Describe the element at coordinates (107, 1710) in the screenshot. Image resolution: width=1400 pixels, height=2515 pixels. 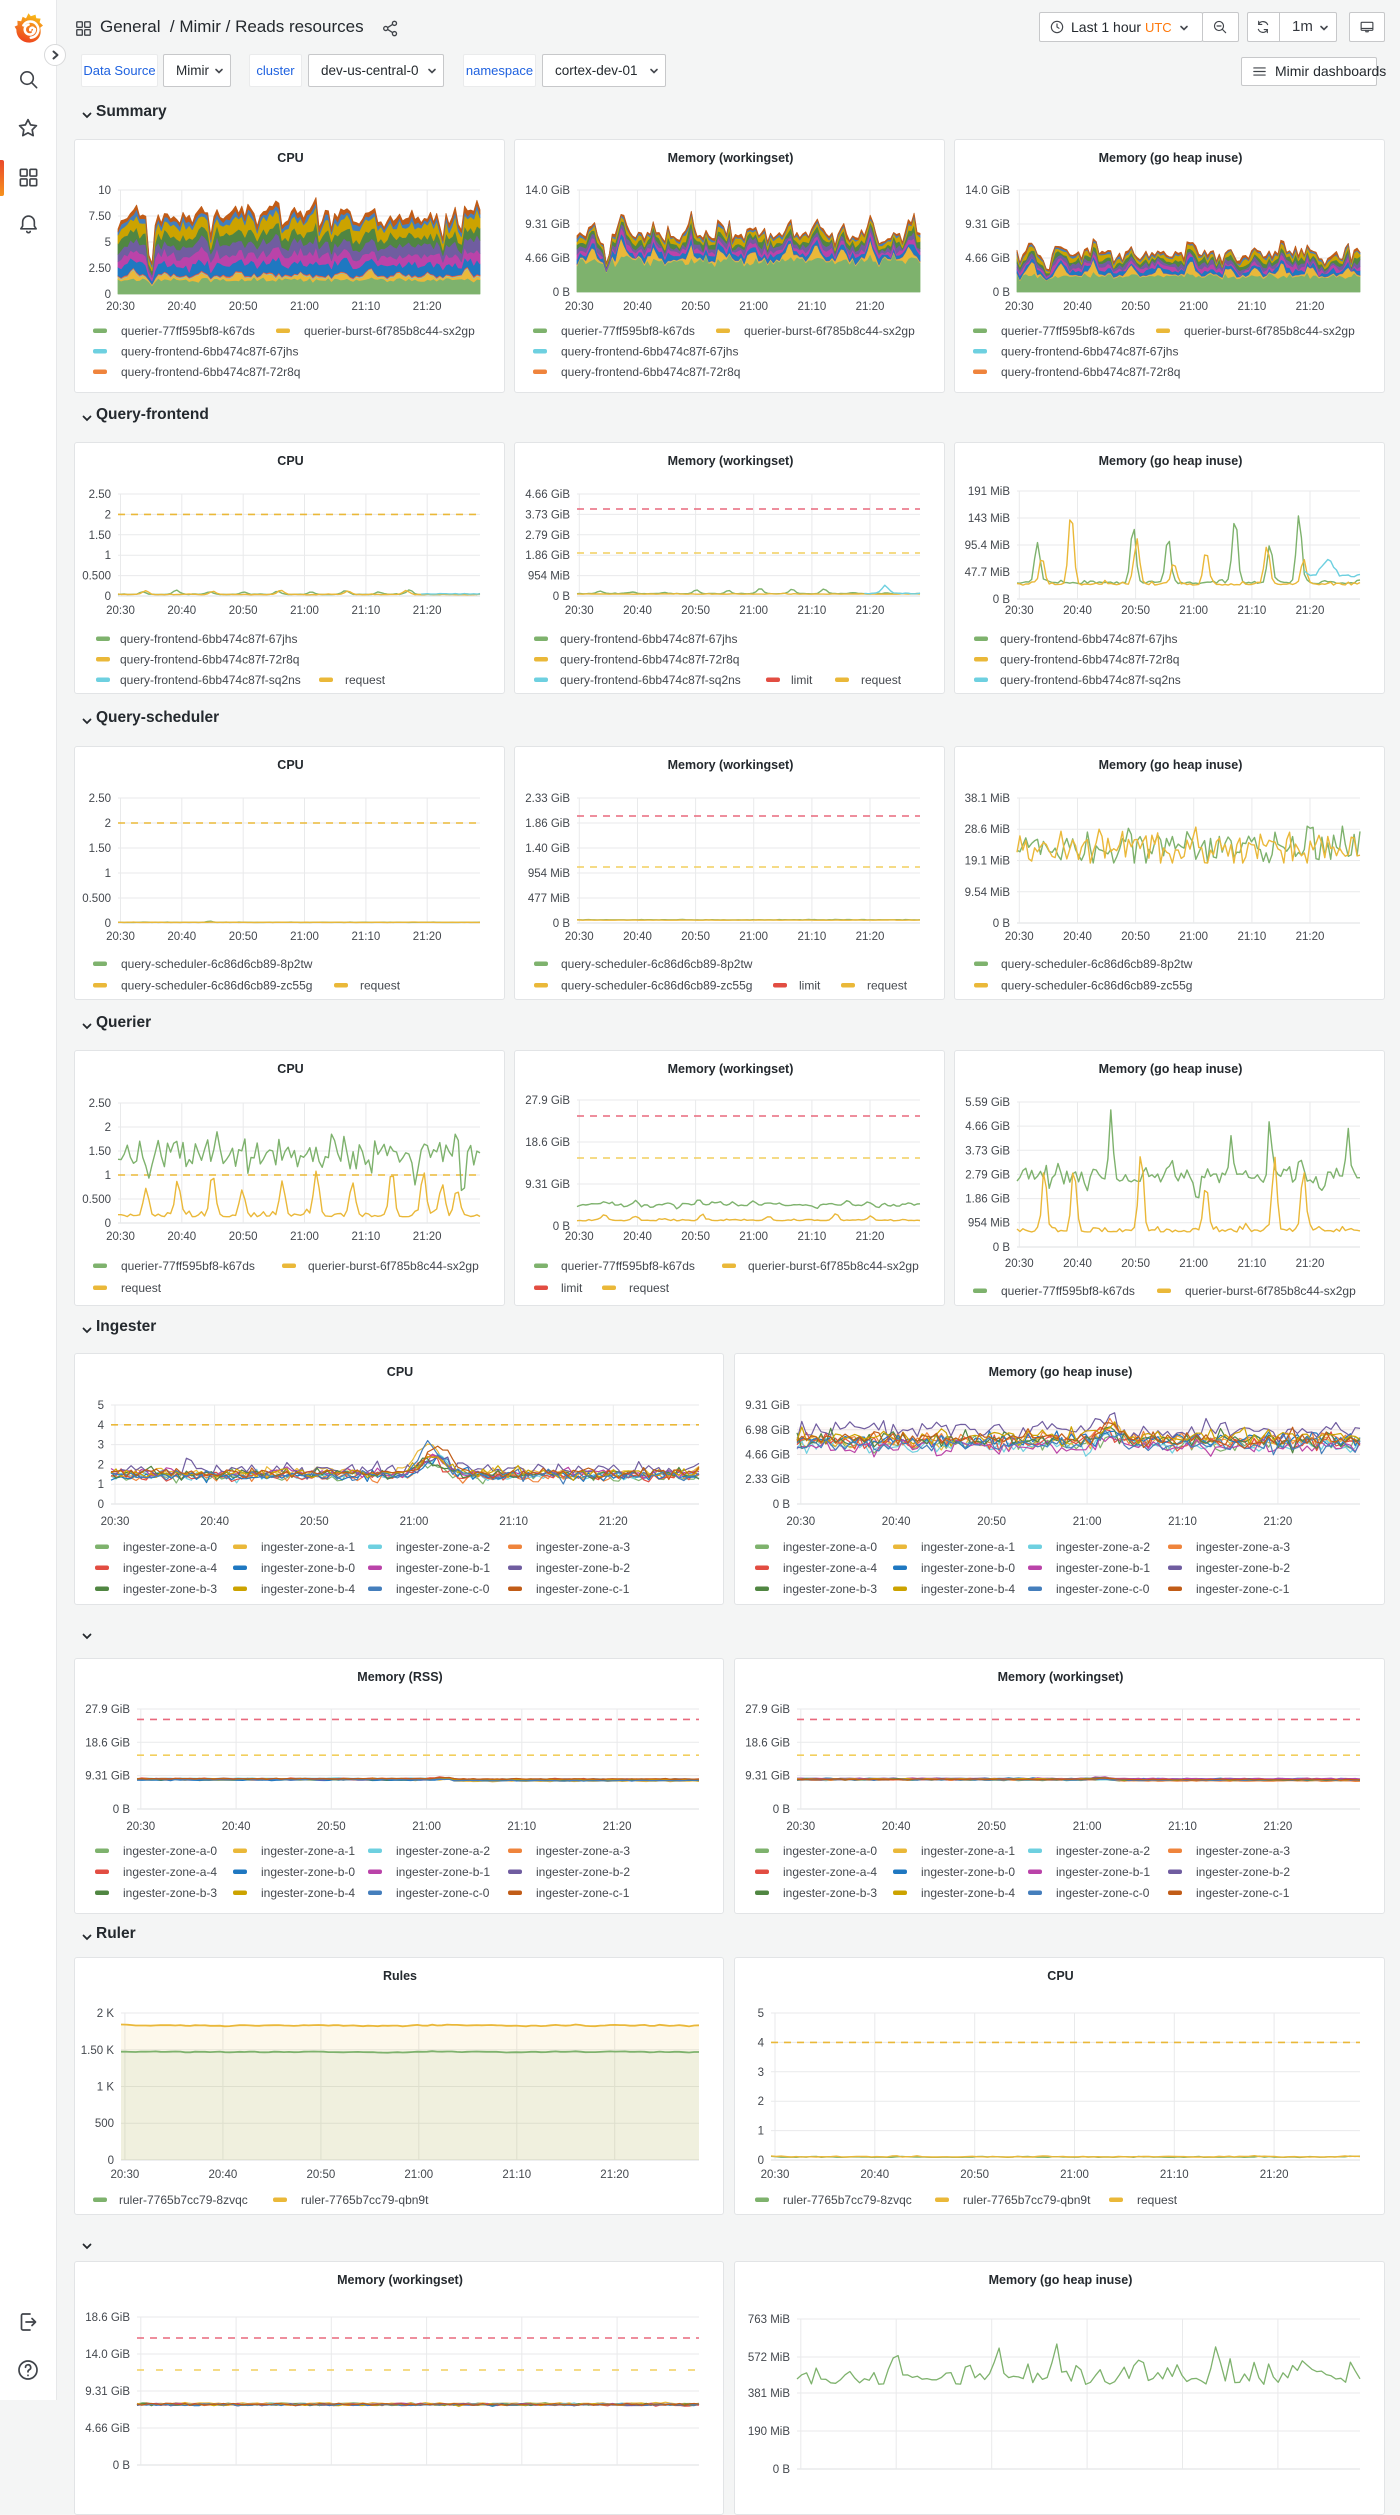
I see `svg-text: 27.9 GiB` at that location.